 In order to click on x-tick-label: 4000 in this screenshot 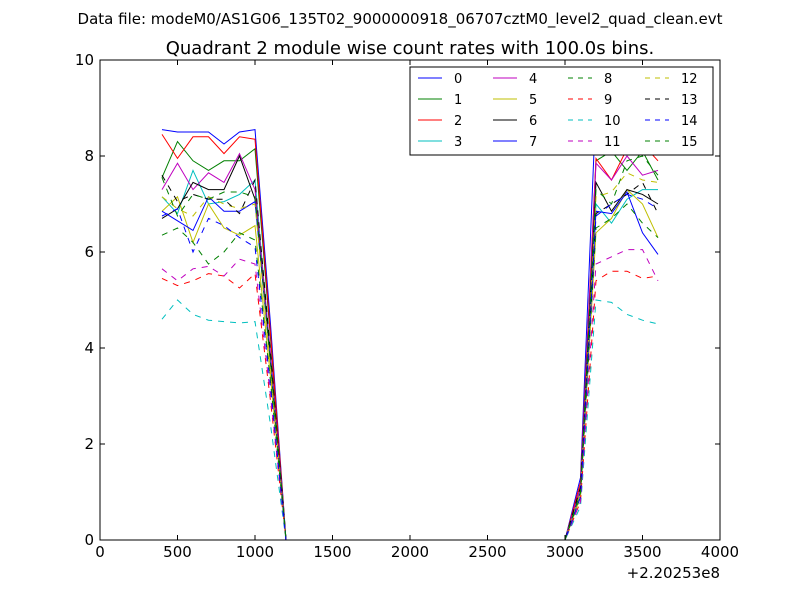, I will do `click(720, 552)`.